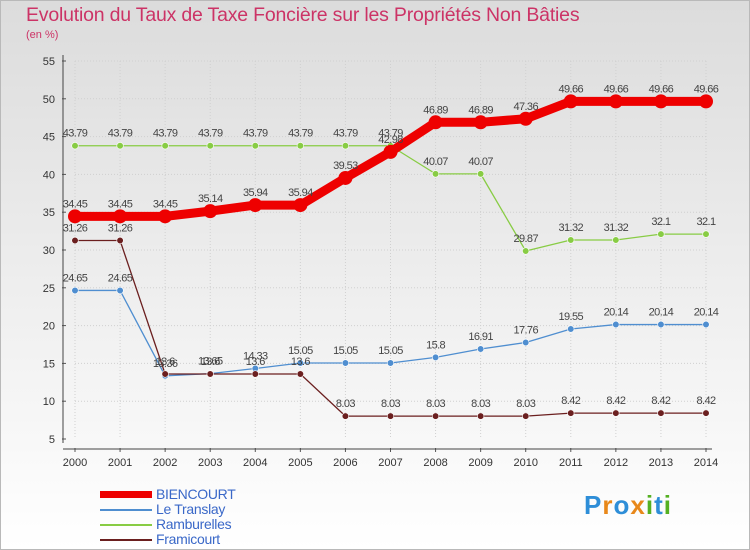 The height and width of the screenshot is (550, 750). What do you see at coordinates (300, 351) in the screenshot?
I see `data-label-le-translay: 15.05` at bounding box center [300, 351].